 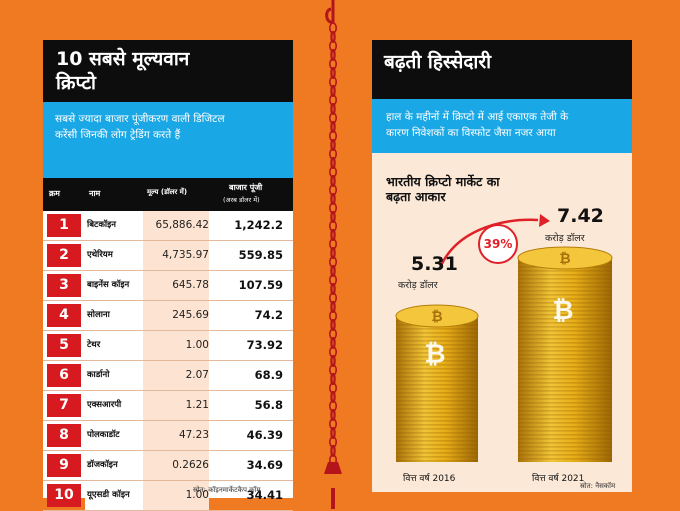 I want to click on rank-badge: 2, so click(x=64, y=255).